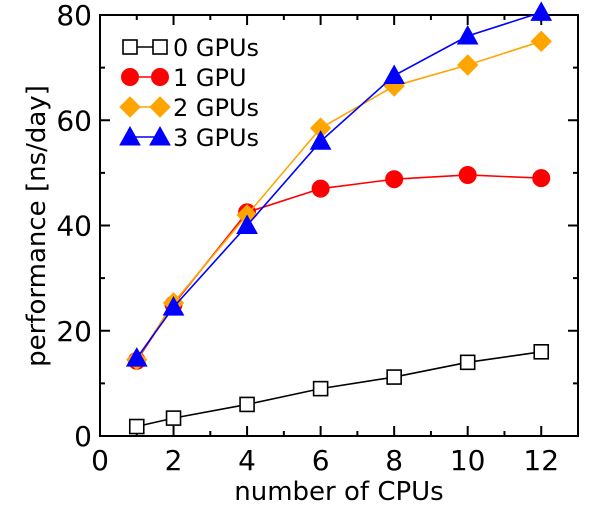  Describe the element at coordinates (338, 492) in the screenshot. I see `x-axis-title: number of CPUs` at that location.